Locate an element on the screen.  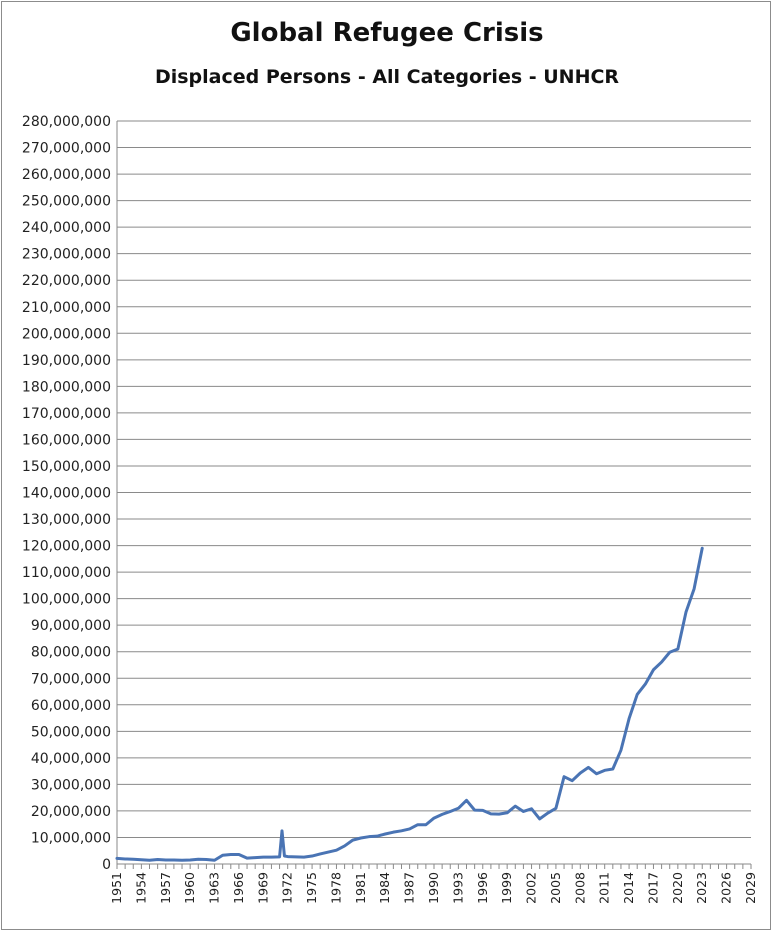
y-tick-label: 100,000,000 is located at coordinates (66, 600).